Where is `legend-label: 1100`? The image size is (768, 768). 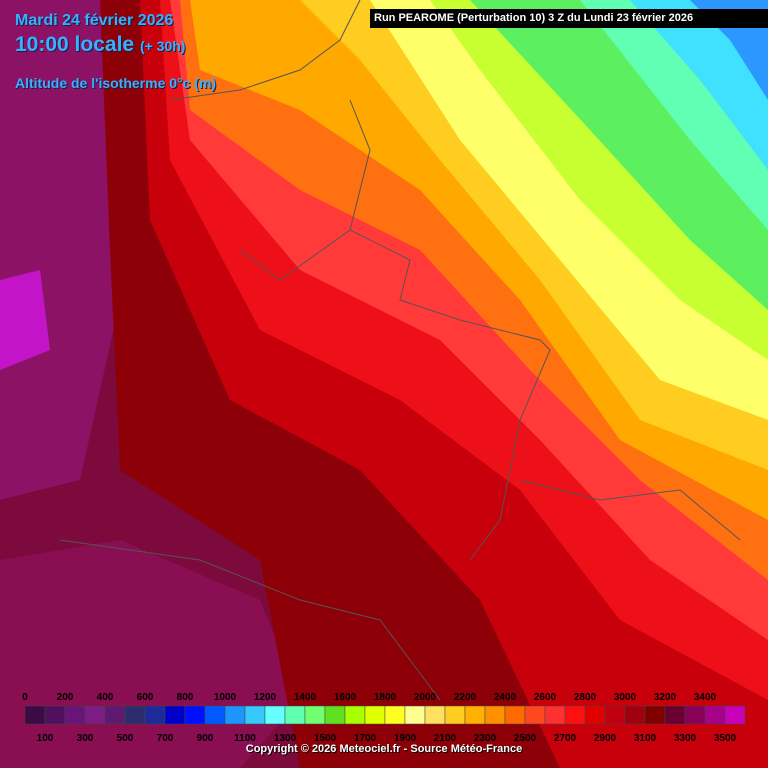
legend-label: 1100 is located at coordinates (245, 738).